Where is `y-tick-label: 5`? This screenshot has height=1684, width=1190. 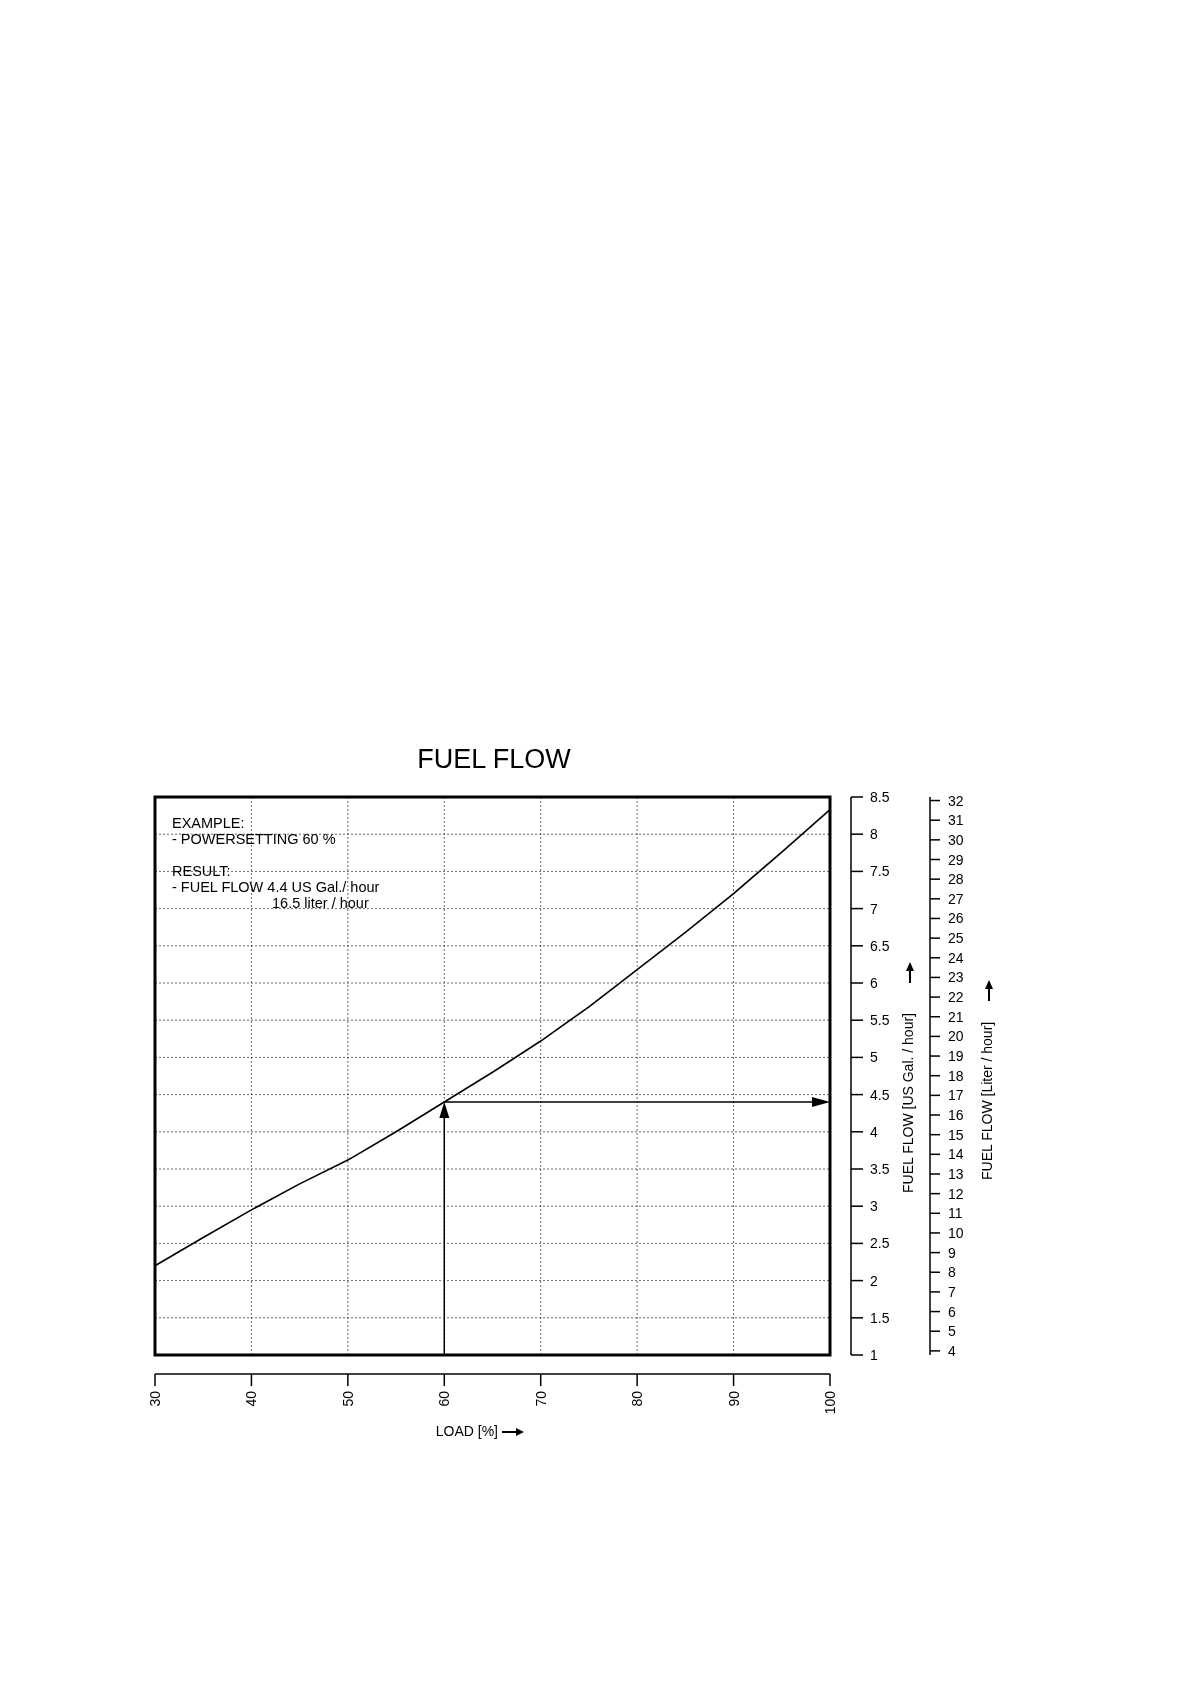 y-tick-label: 5 is located at coordinates (874, 1057).